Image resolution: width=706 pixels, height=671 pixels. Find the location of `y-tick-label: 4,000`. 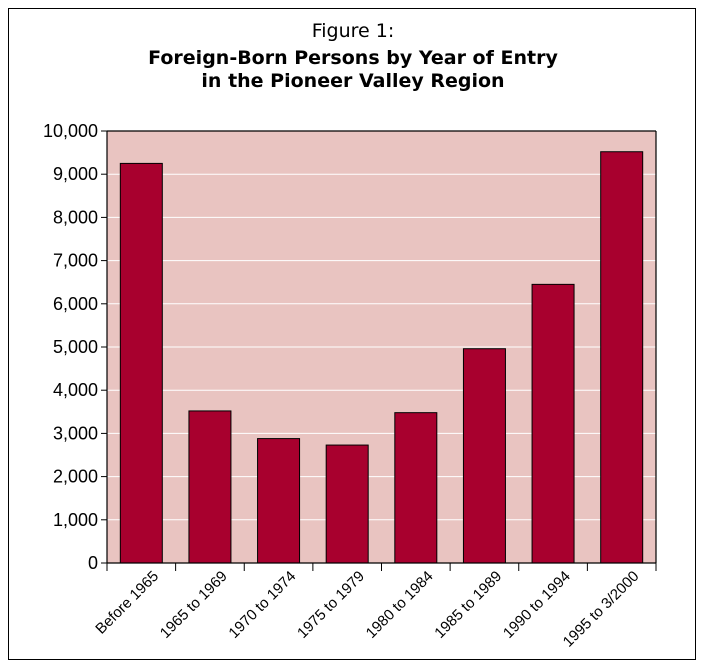

y-tick-label: 4,000 is located at coordinates (75, 390).